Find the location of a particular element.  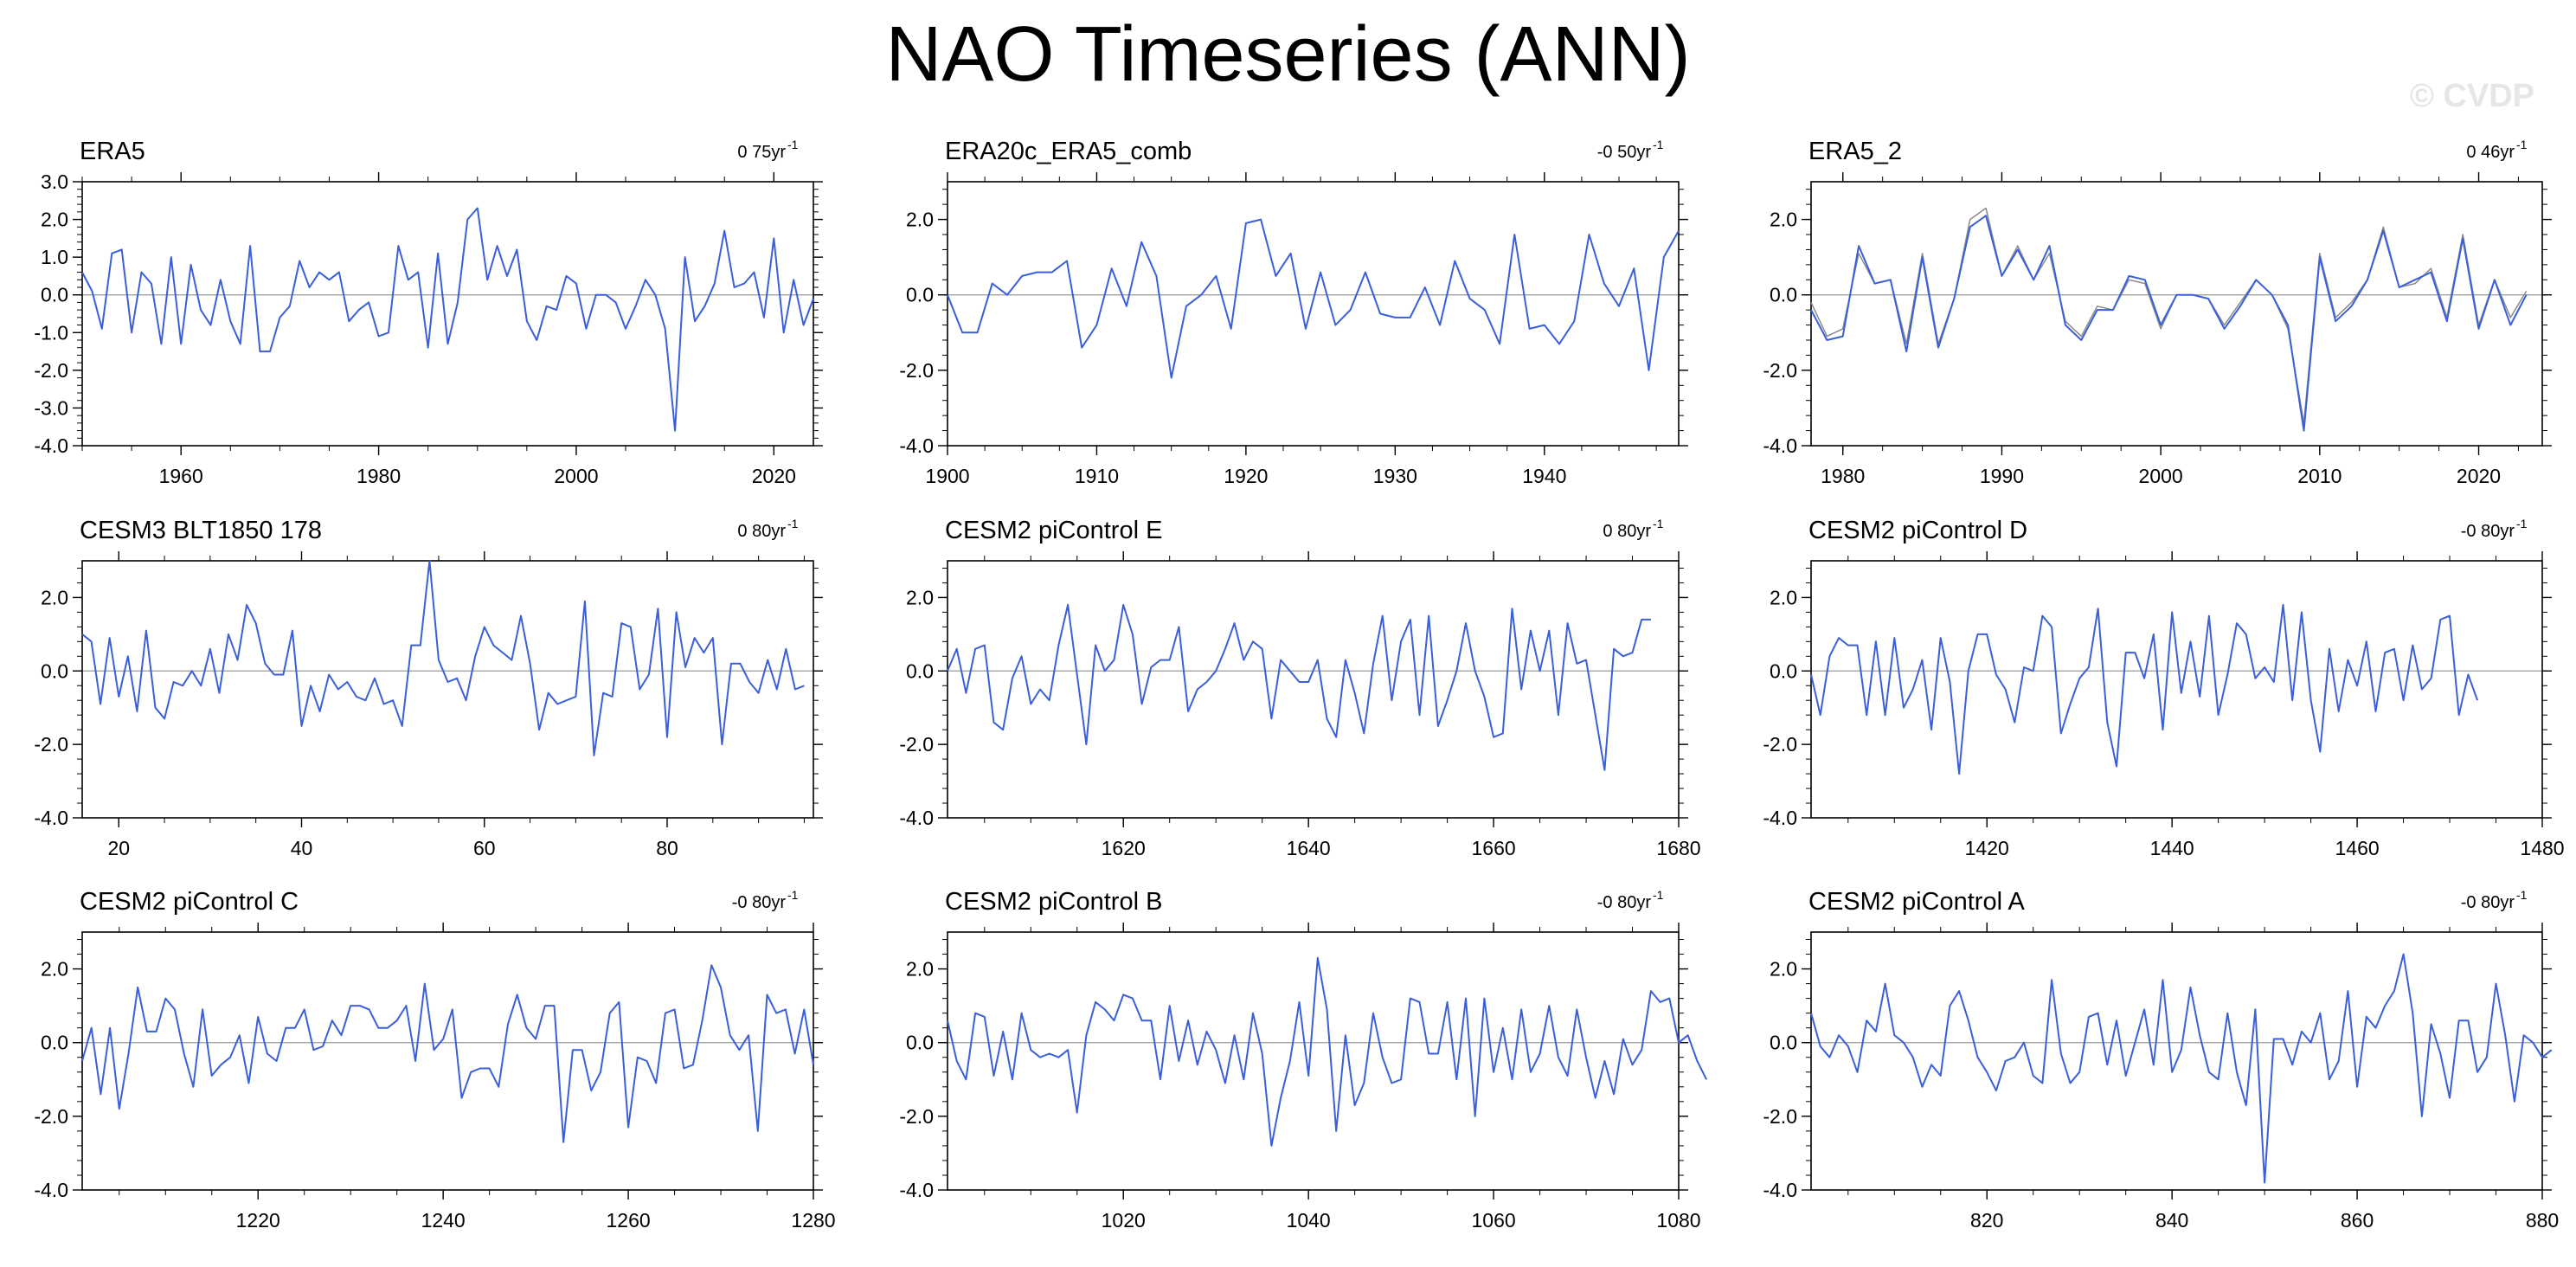

x-tick-label: 1900 is located at coordinates (947, 476).